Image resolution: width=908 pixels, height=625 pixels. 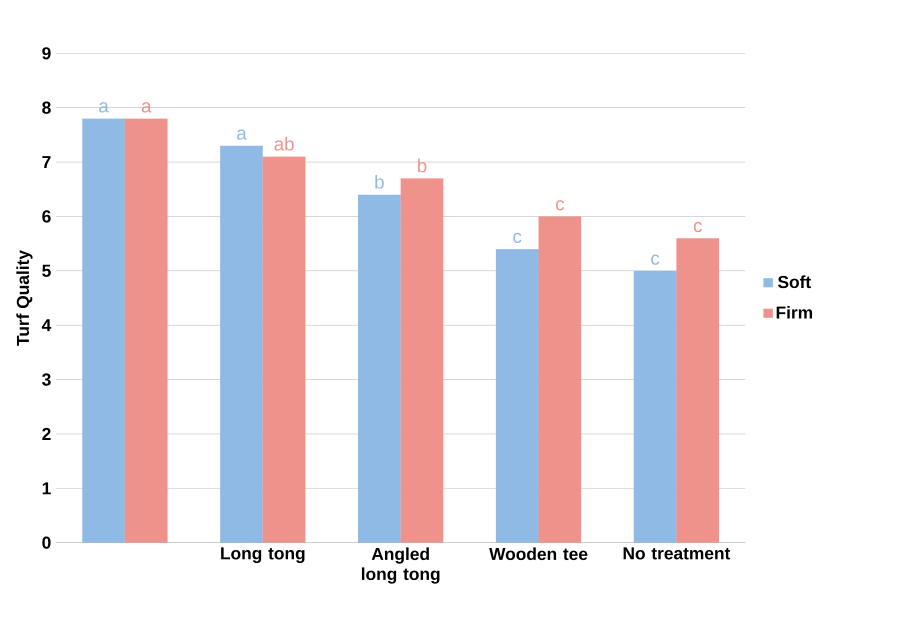 I want to click on y-tick-label: 7, so click(x=46, y=162).